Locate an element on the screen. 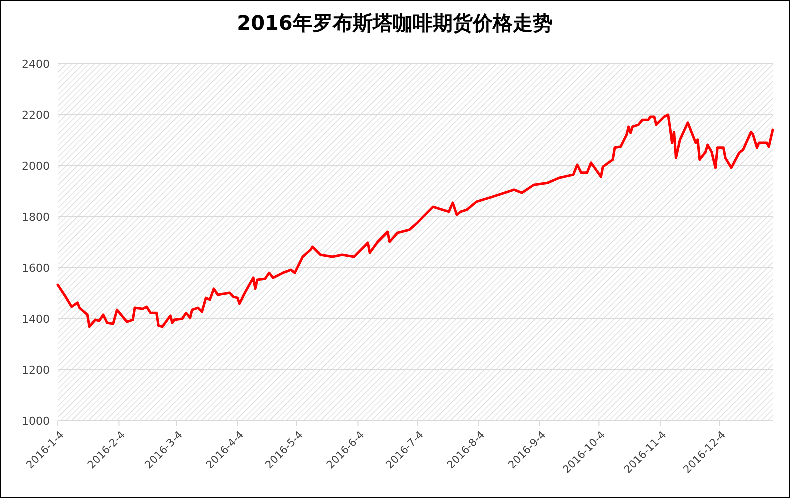 The image size is (790, 498). y-tick-label: 1400 is located at coordinates (36, 319).